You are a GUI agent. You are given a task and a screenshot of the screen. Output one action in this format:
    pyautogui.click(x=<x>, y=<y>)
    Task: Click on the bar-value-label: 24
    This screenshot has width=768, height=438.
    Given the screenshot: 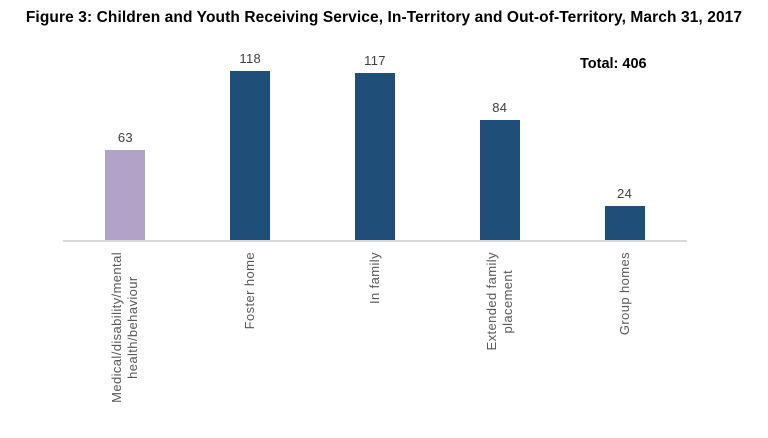 What is the action you would take?
    pyautogui.click(x=625, y=193)
    